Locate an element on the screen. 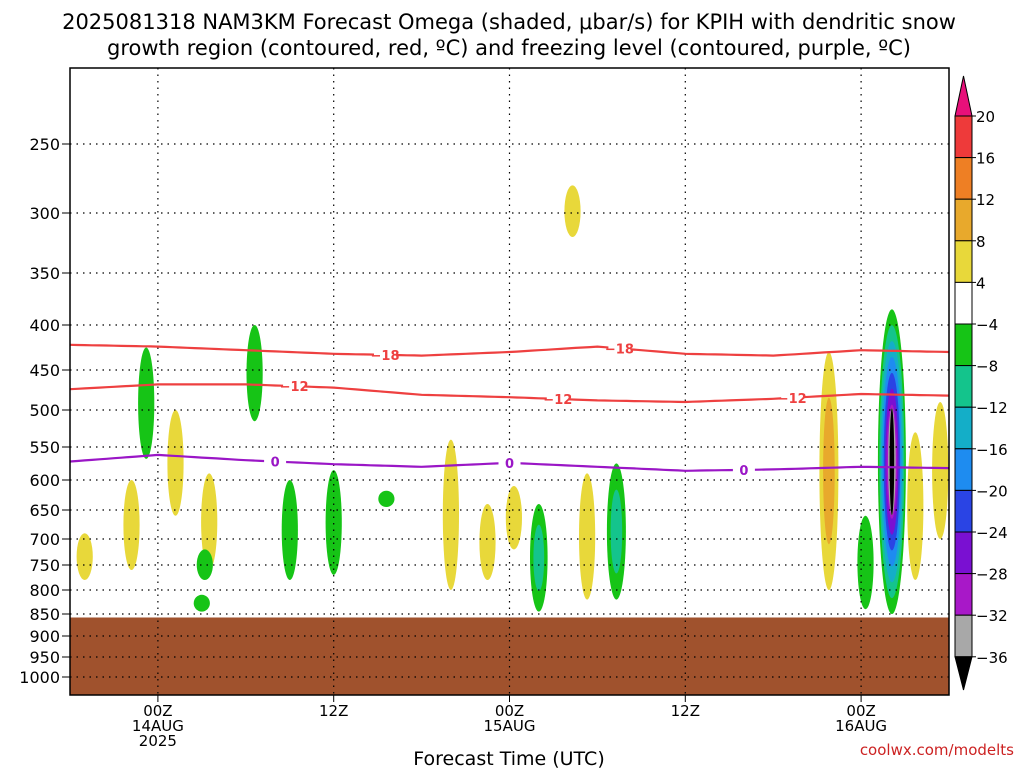 The height and width of the screenshot is (768, 1024). colorbar-label: −16 is located at coordinates (992, 450).